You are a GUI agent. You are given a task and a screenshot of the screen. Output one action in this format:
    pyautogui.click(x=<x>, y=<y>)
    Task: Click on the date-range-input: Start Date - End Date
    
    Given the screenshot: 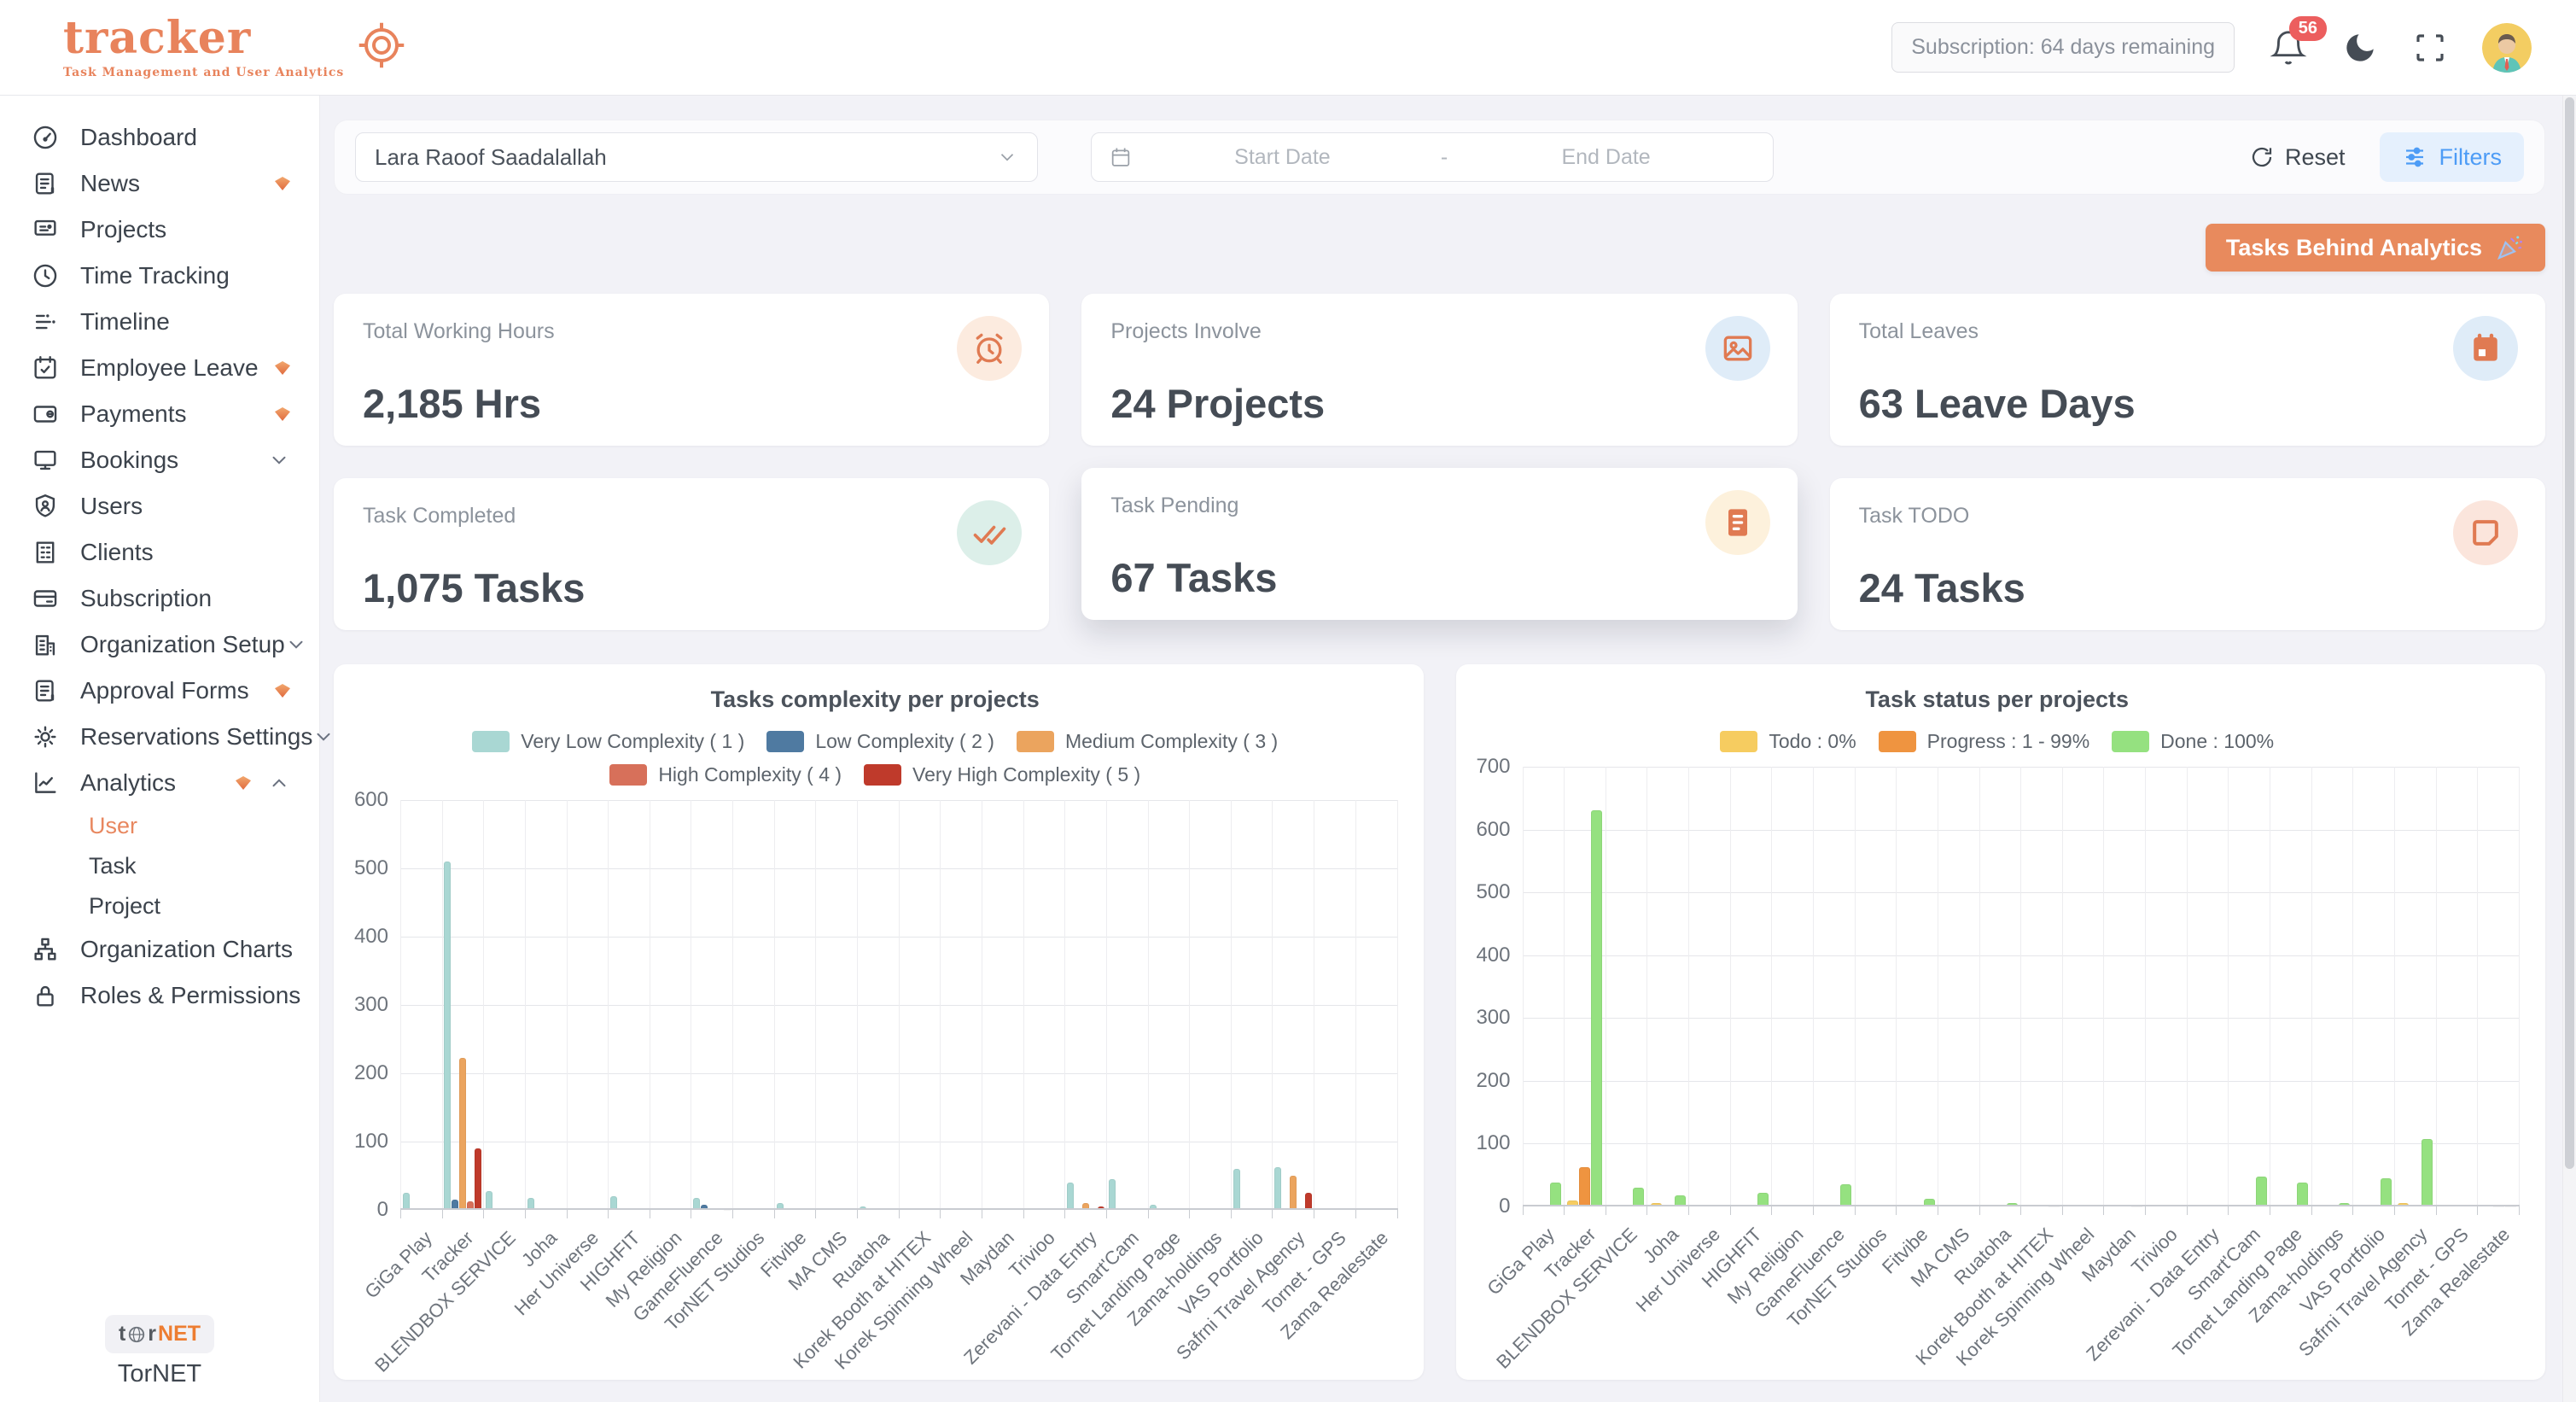 What is the action you would take?
    pyautogui.click(x=1432, y=157)
    